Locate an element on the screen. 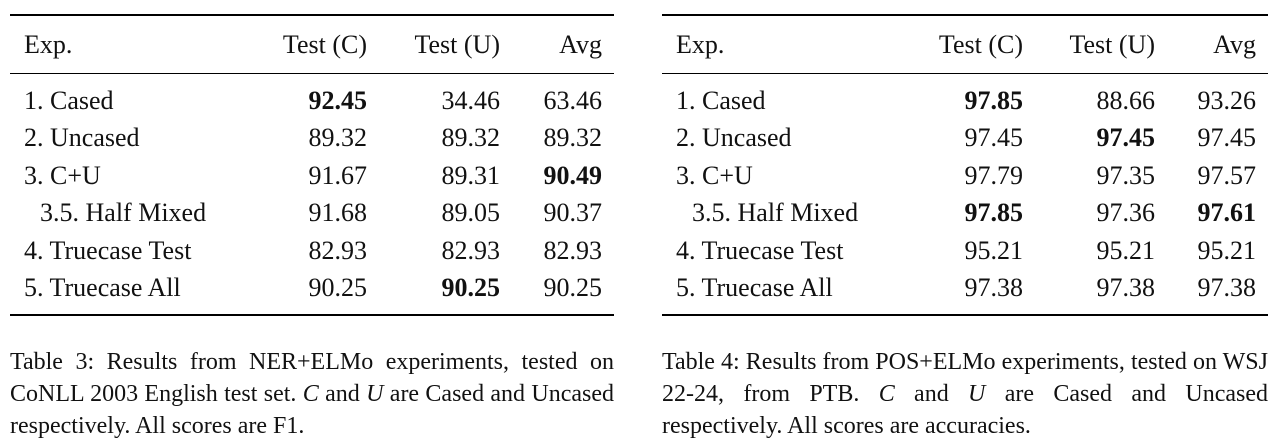  table-row: 2. Uncased 97.45 97.45 97.45 is located at coordinates (965, 138).